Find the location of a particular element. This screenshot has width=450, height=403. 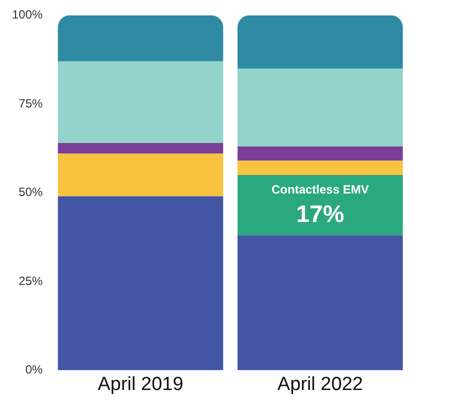

y-tick-label: 100% is located at coordinates (28, 15).